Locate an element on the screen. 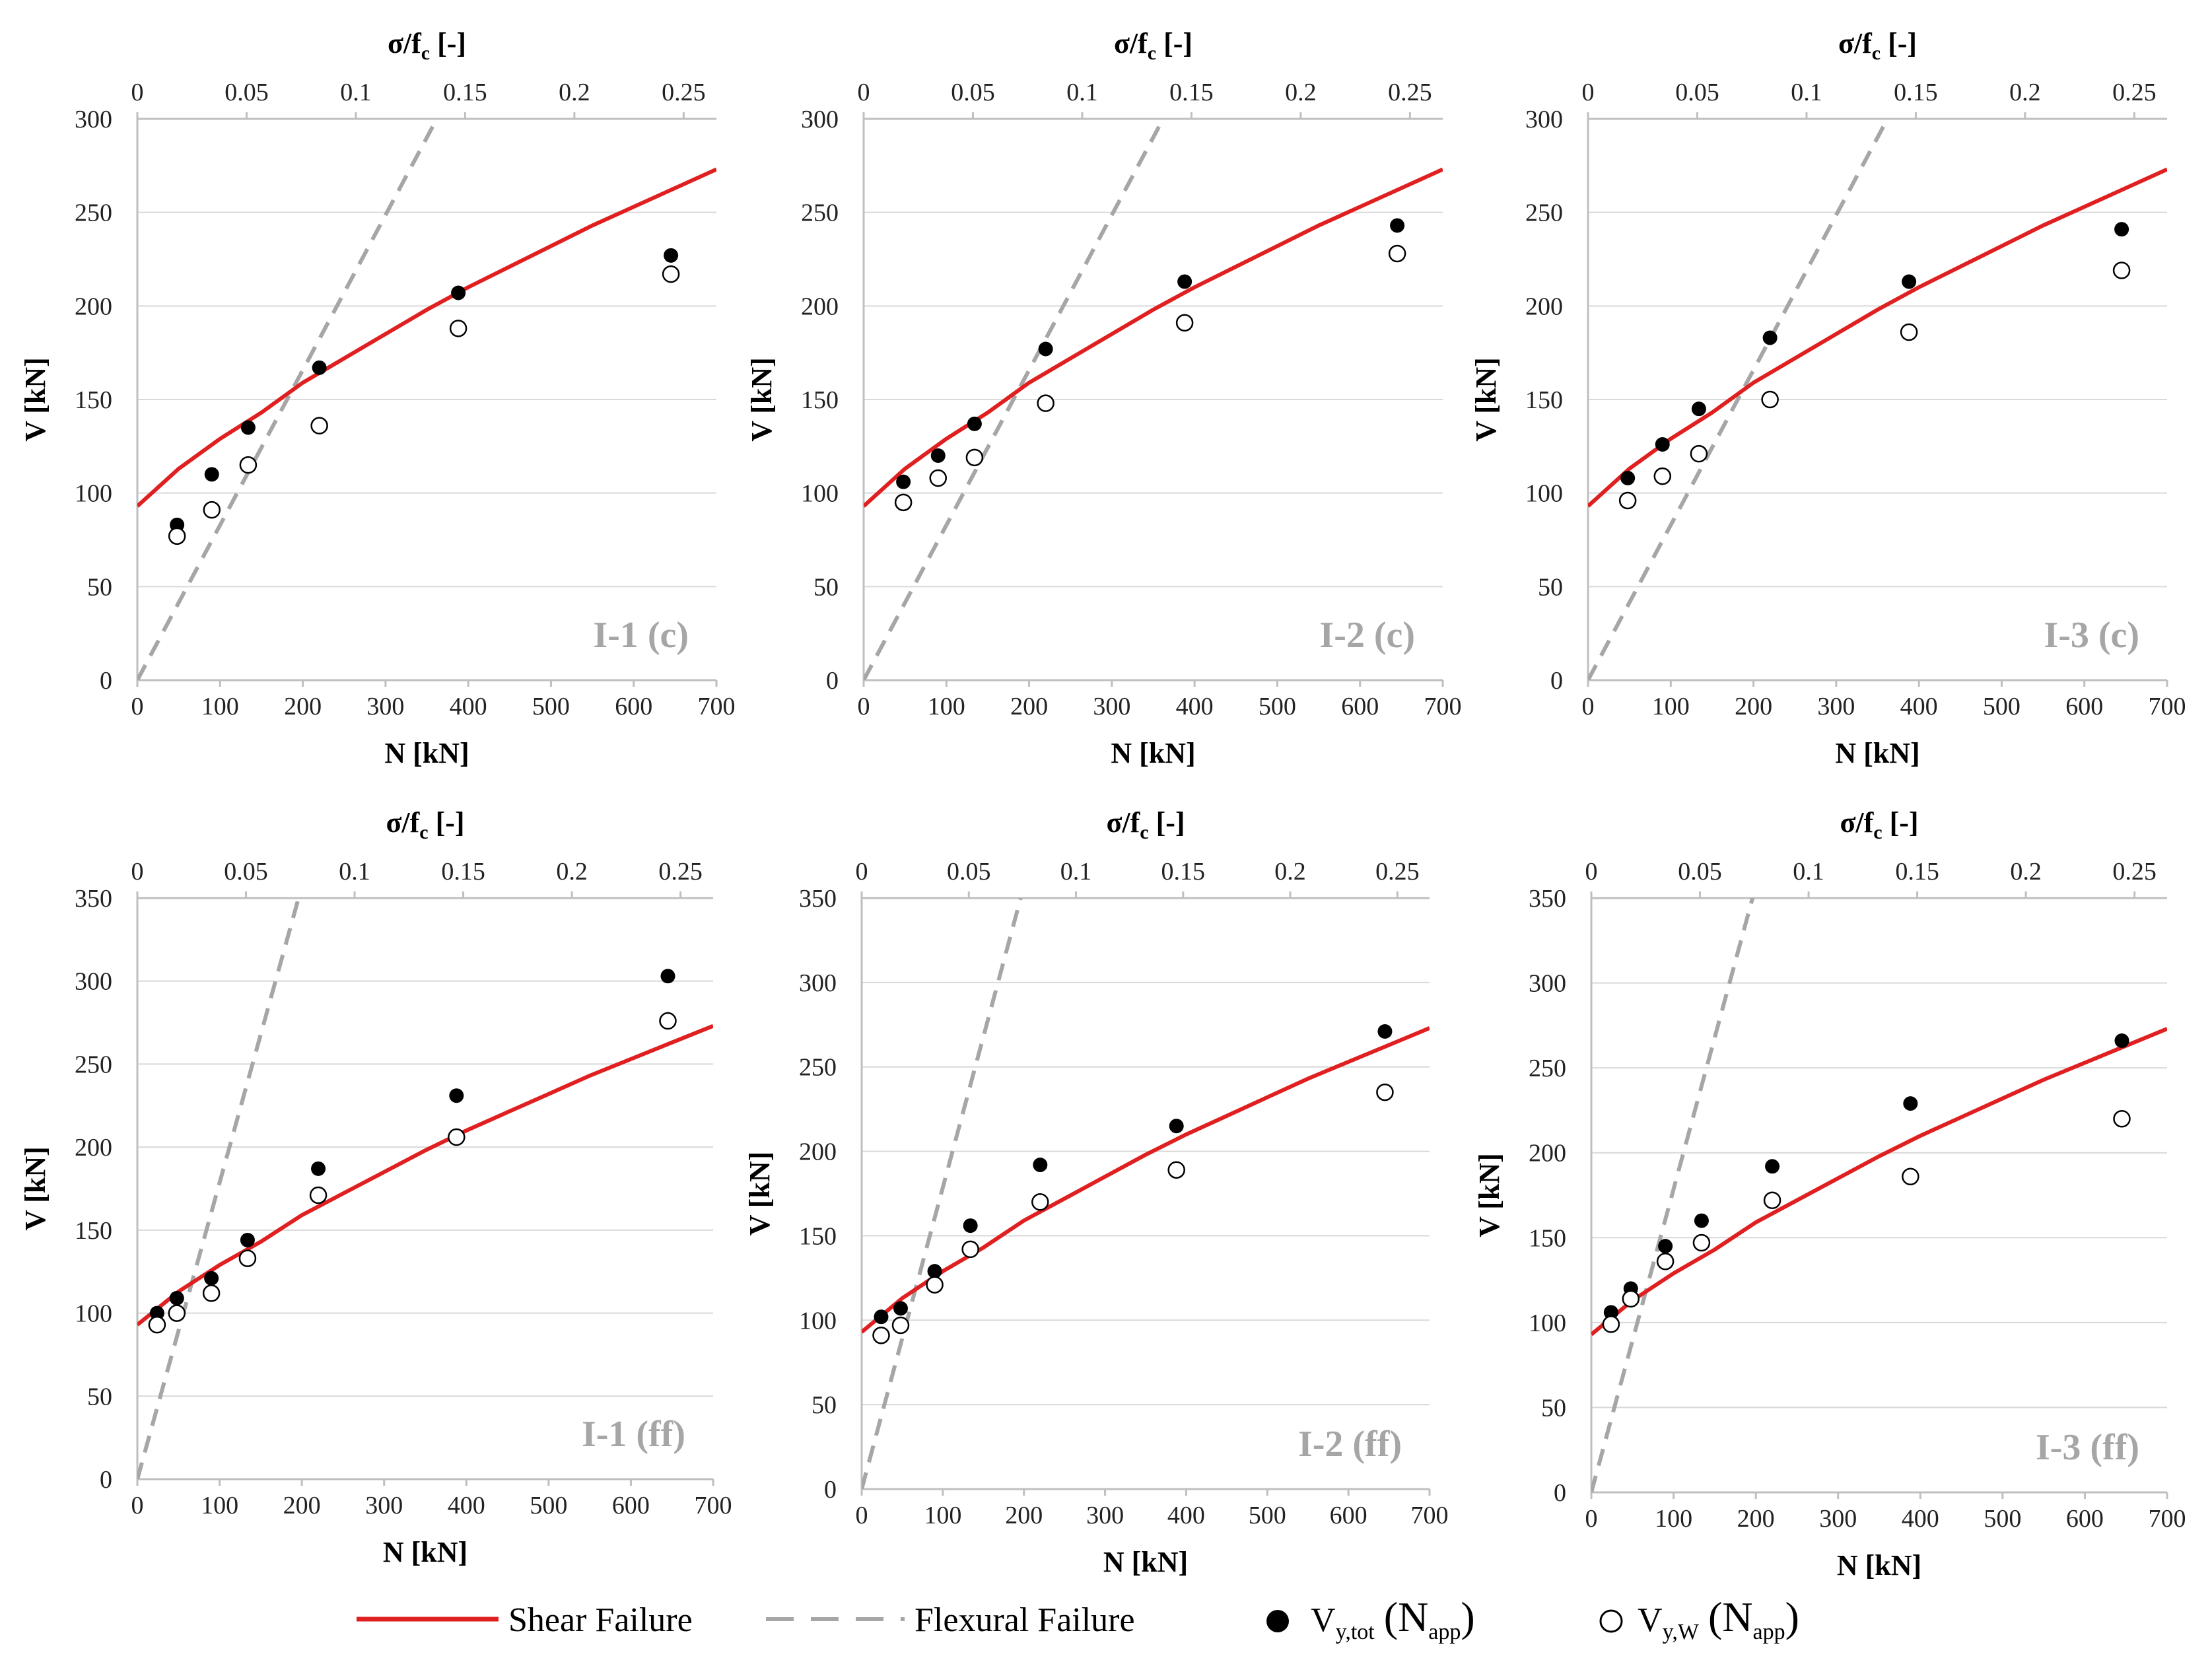  legend-vtot-label: Vy,tot (Napp) is located at coordinates (1393, 1618).